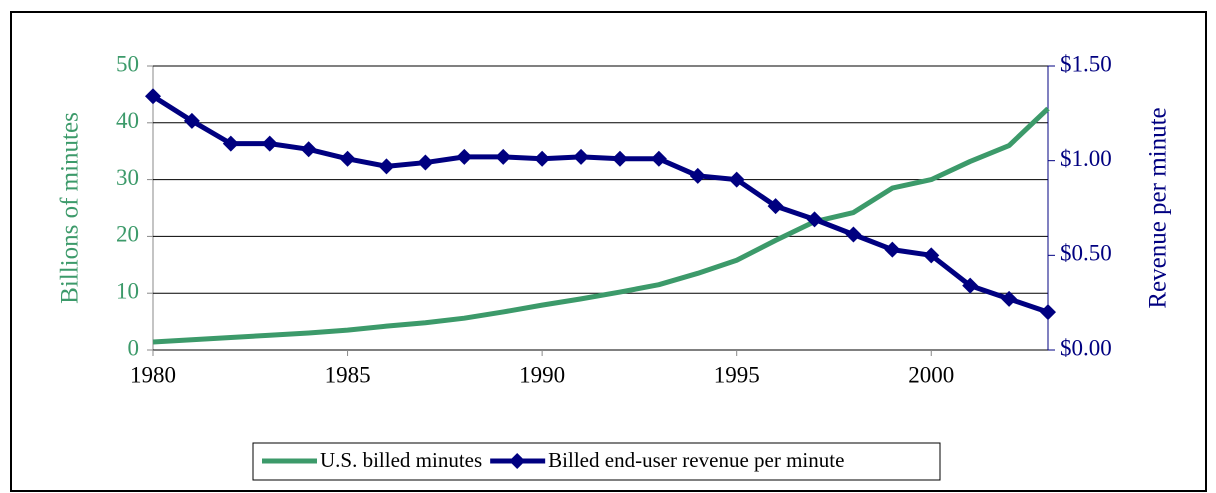  Describe the element at coordinates (696, 460) in the screenshot. I see `legend-label: Billed end-user revenue per minute` at that location.